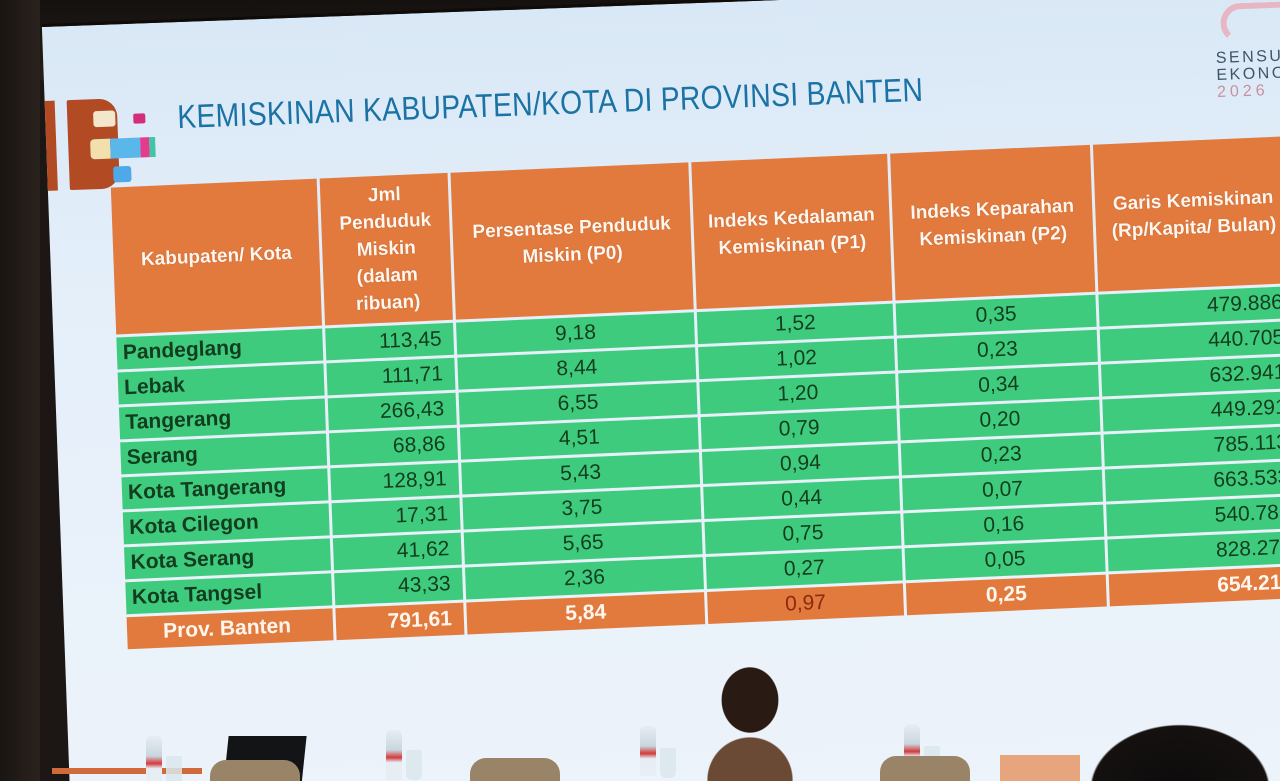 This screenshot has height=781, width=1280. Describe the element at coordinates (1246, 57) in the screenshot. I see `sensus-ekonomi-logo: SENSUS EKONOMI 2026` at that location.